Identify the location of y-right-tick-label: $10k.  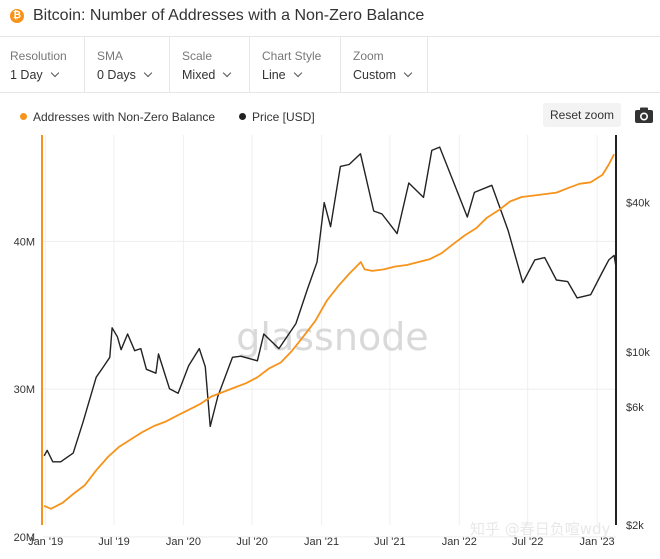
(638, 353).